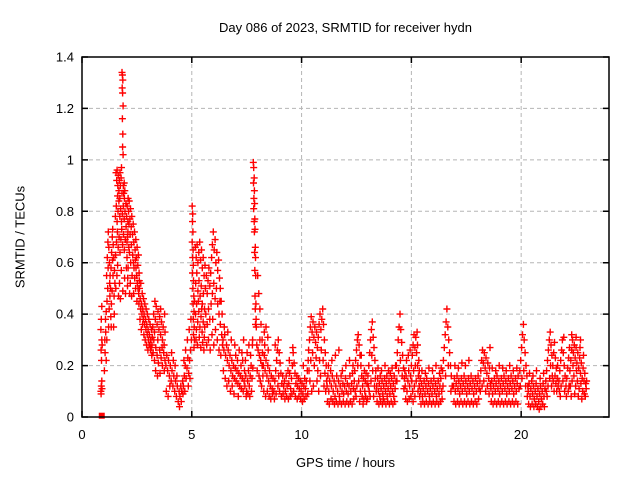 The width and height of the screenshot is (640, 480). I want to click on y-tick-label: 1.2, so click(65, 108).